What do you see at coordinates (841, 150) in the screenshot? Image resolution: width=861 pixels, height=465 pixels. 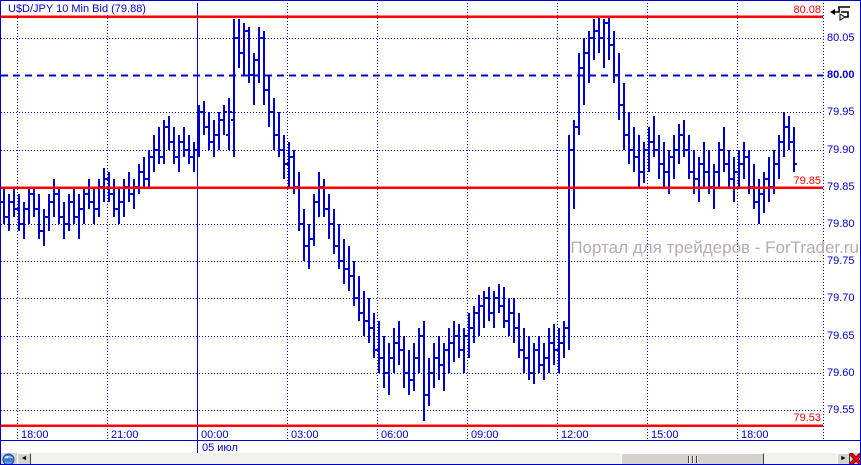 I see `price-tick-label: 79.90` at bounding box center [841, 150].